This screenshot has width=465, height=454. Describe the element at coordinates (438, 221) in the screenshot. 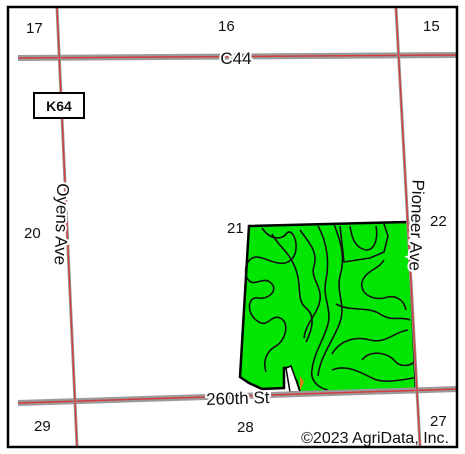

I see `section-22: 22` at that location.